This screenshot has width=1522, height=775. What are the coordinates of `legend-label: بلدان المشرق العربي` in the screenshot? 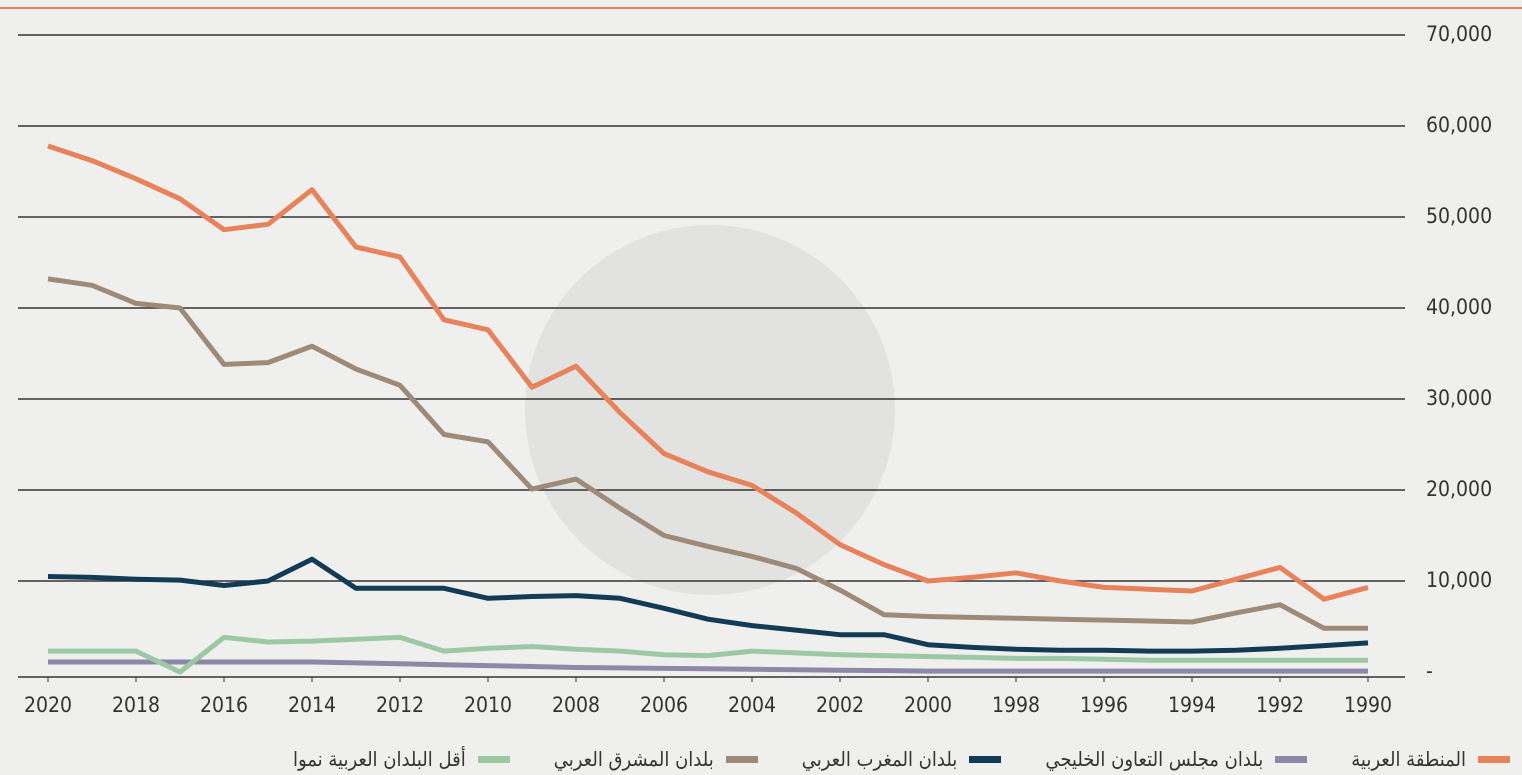 It's located at (633, 759).